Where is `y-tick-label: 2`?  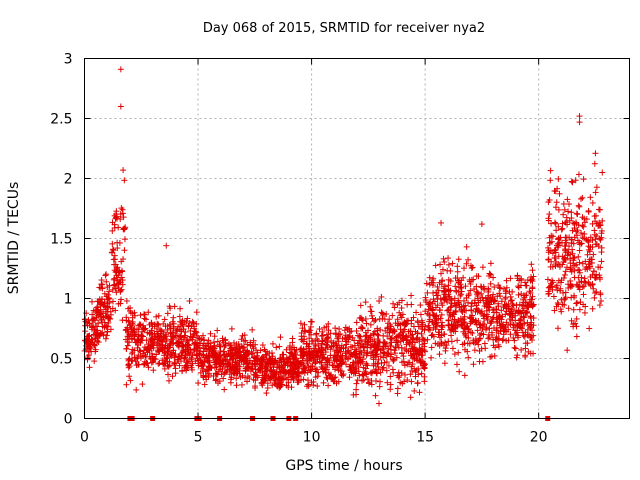 y-tick-label: 2 is located at coordinates (68, 180).